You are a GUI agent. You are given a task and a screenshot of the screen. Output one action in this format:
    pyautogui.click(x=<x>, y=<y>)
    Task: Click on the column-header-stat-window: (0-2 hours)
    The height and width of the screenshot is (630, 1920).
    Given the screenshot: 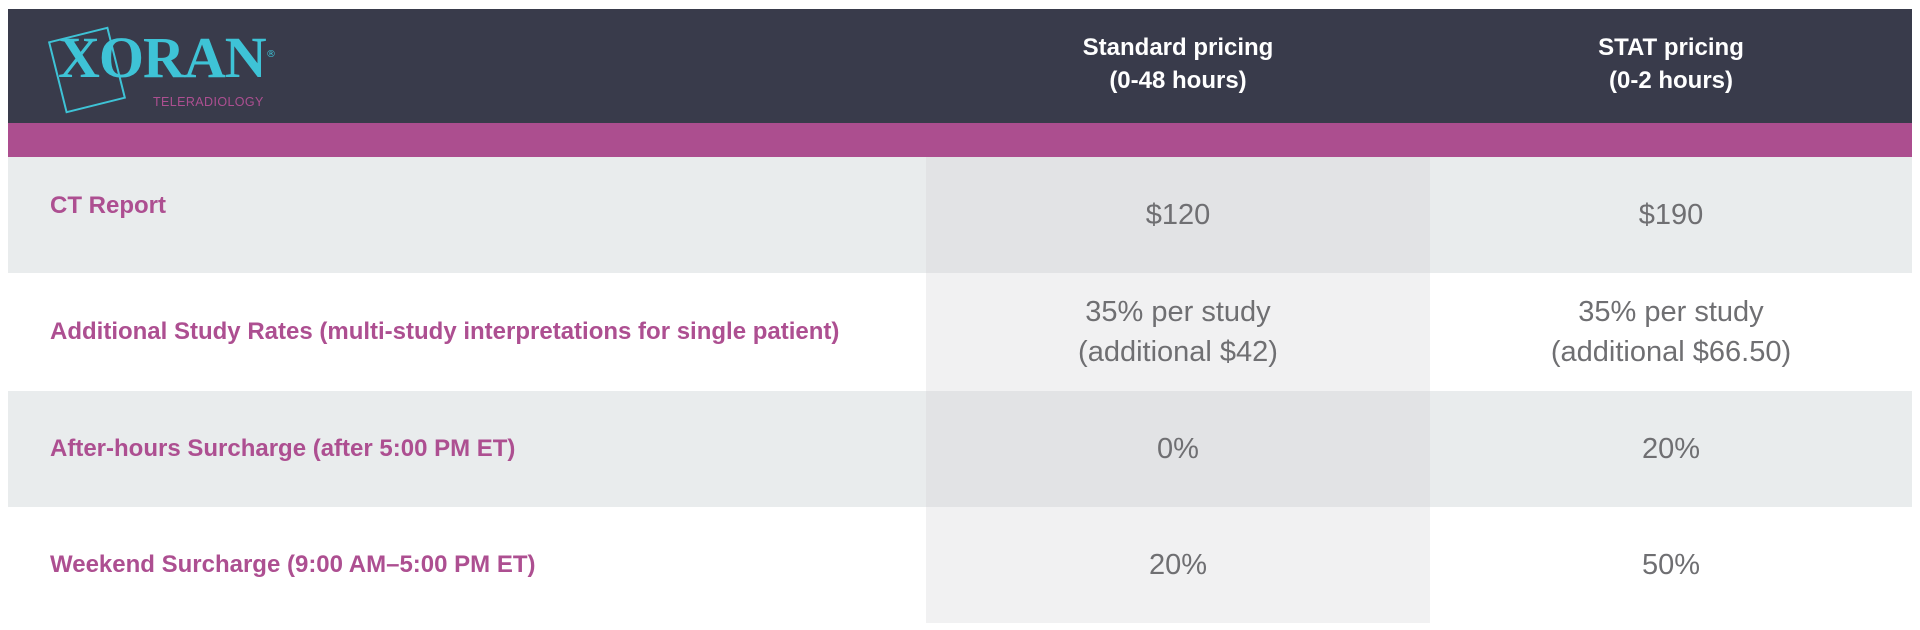 What is the action you would take?
    pyautogui.click(x=1670, y=80)
    